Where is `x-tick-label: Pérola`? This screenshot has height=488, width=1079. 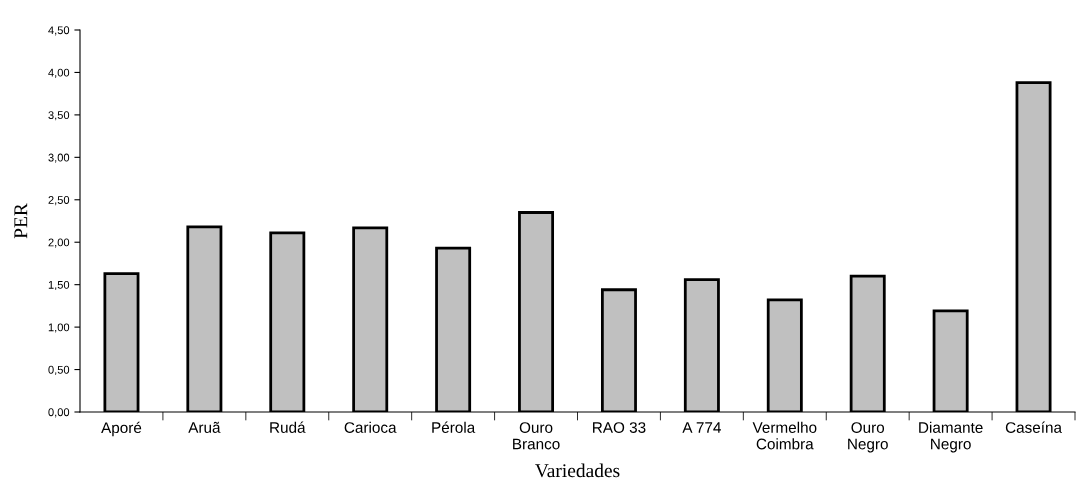
x-tick-label: Pérola is located at coordinates (454, 427).